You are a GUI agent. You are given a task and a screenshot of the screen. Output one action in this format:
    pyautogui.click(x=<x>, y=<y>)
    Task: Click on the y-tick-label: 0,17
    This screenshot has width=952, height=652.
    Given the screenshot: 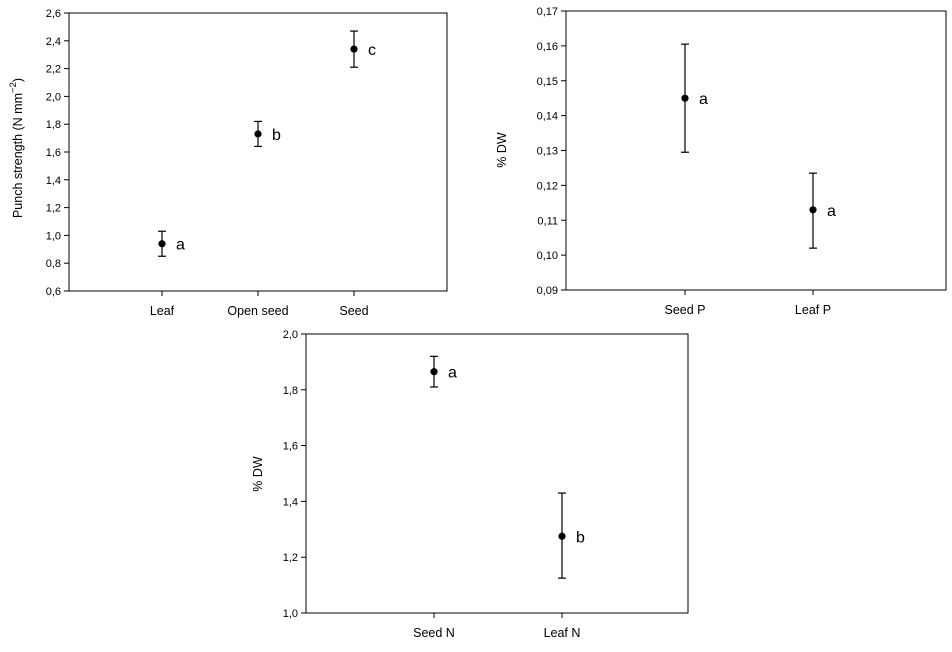 What is the action you would take?
    pyautogui.click(x=547, y=12)
    